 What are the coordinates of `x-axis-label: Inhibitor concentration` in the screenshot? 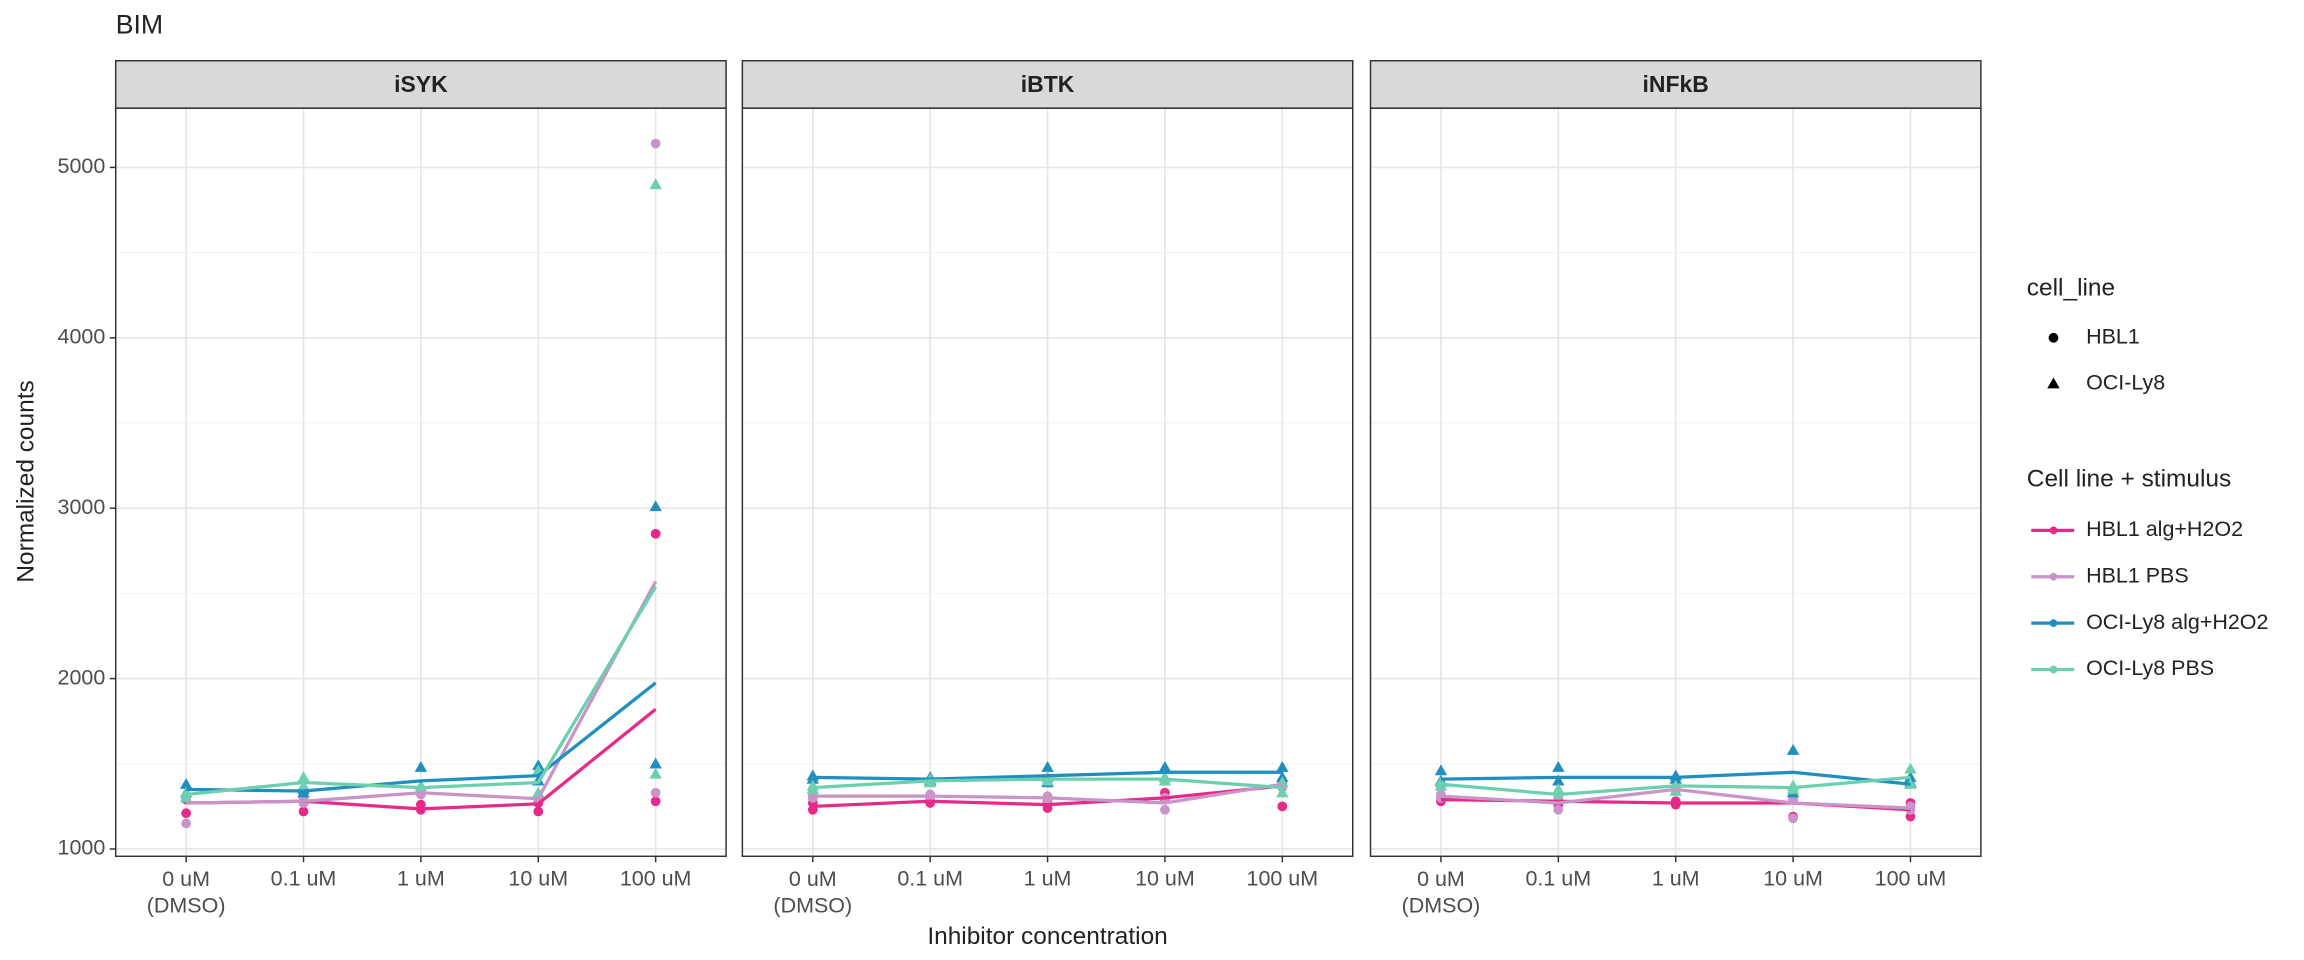 It's located at (1047, 936).